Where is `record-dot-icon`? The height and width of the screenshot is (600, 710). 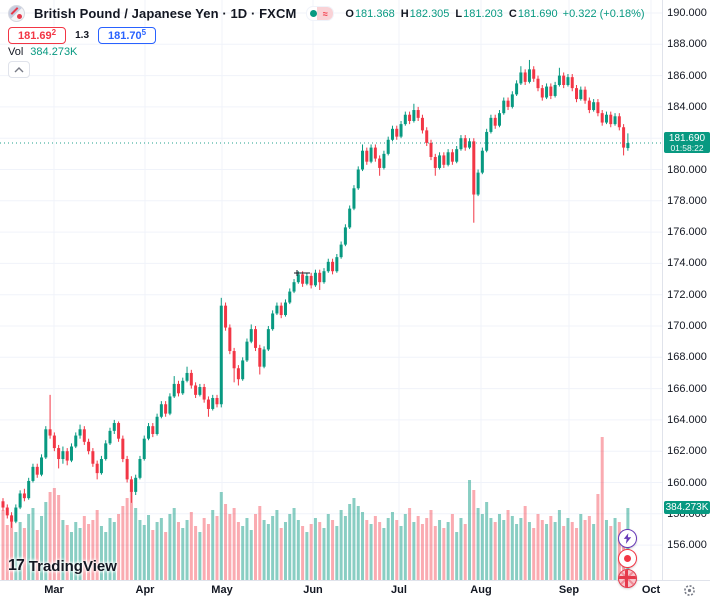
record-dot-icon is located at coordinates (627, 558).